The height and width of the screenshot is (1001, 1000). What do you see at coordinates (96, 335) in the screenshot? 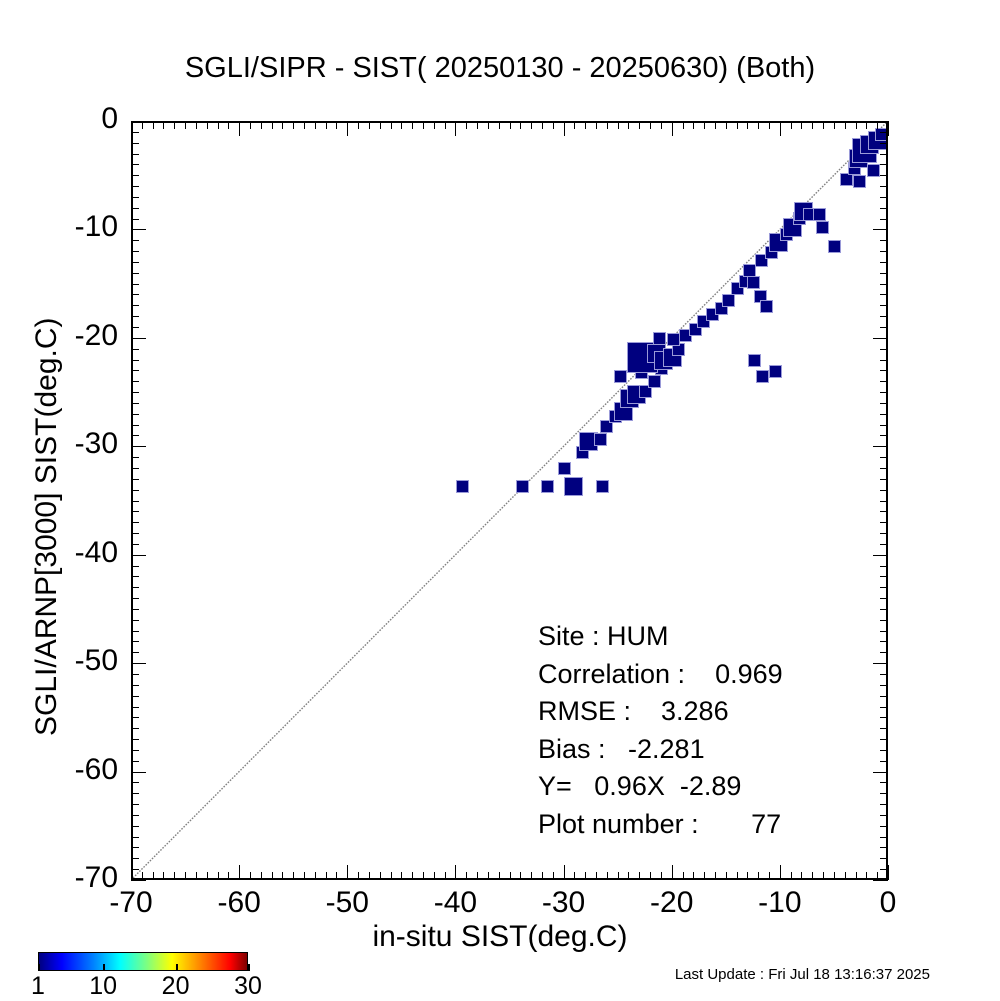
I see `y-tick-label: -20` at bounding box center [96, 335].